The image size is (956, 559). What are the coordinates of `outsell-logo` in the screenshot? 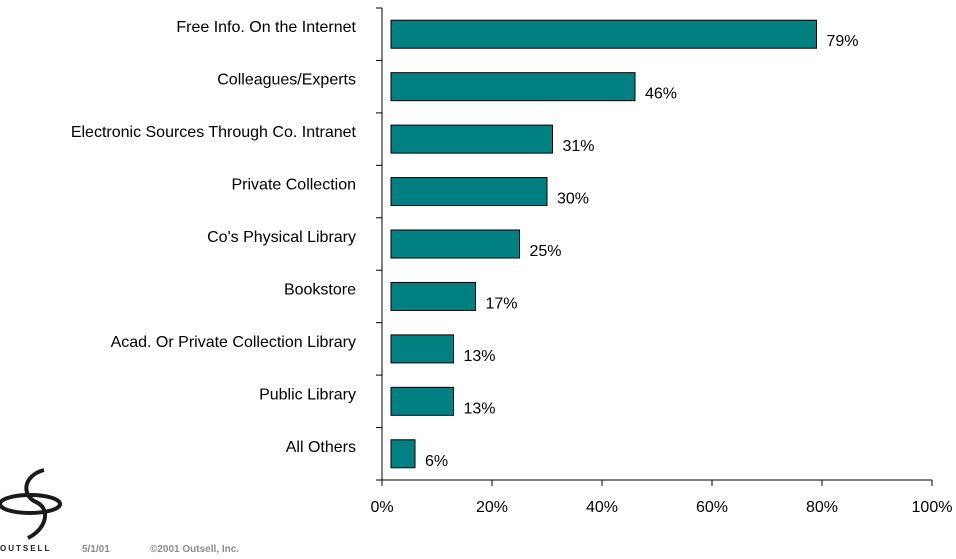 It's located at (31, 504).